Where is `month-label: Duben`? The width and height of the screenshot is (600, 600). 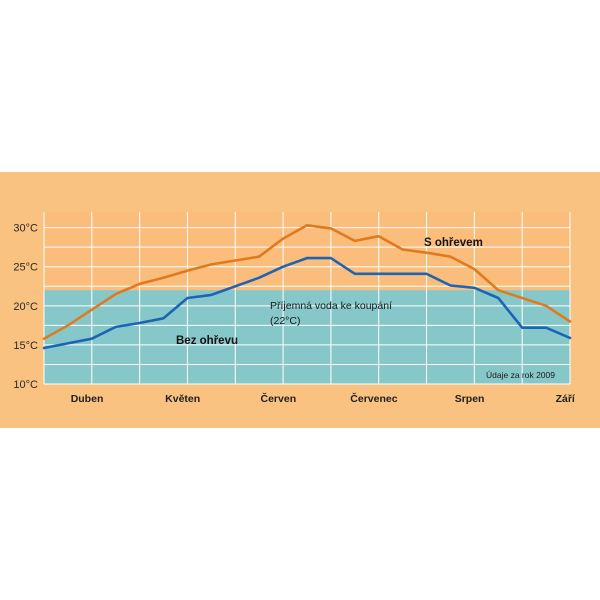
month-label: Duben is located at coordinates (87, 399).